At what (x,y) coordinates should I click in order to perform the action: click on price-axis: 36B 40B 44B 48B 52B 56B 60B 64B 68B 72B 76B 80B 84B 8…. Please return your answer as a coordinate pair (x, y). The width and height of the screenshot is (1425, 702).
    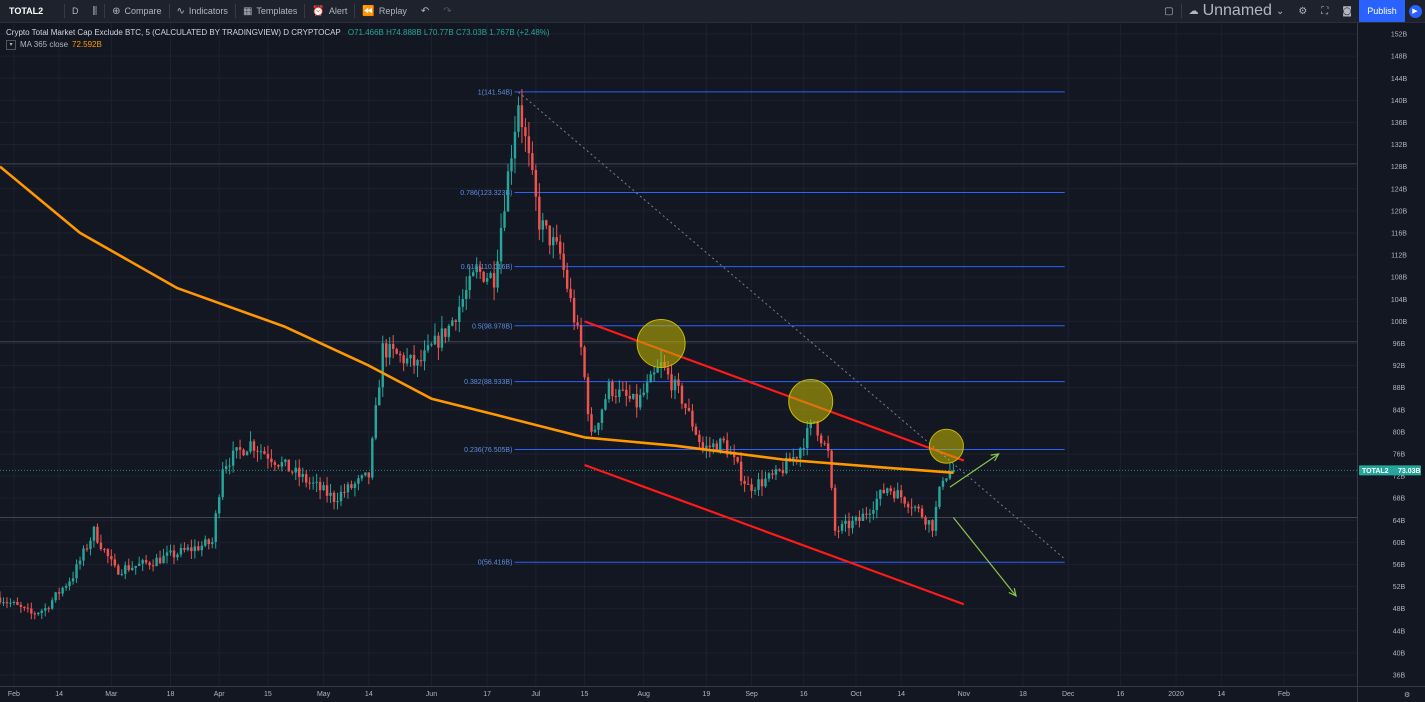
    Looking at the image, I should click on (1391, 362).